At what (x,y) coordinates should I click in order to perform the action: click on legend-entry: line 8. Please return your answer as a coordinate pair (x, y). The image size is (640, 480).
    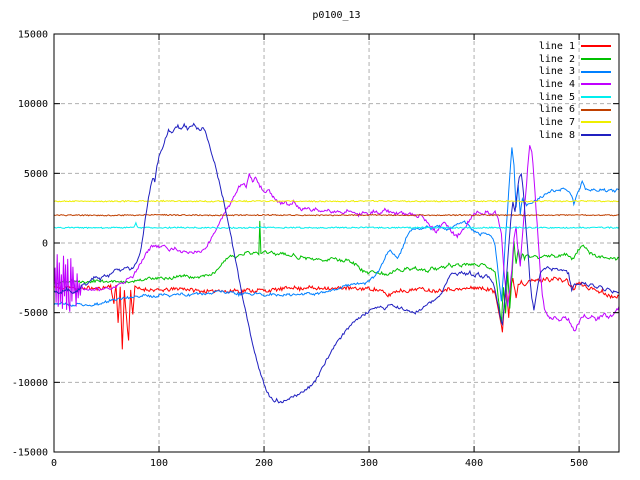
    Looking at the image, I should click on (575, 135).